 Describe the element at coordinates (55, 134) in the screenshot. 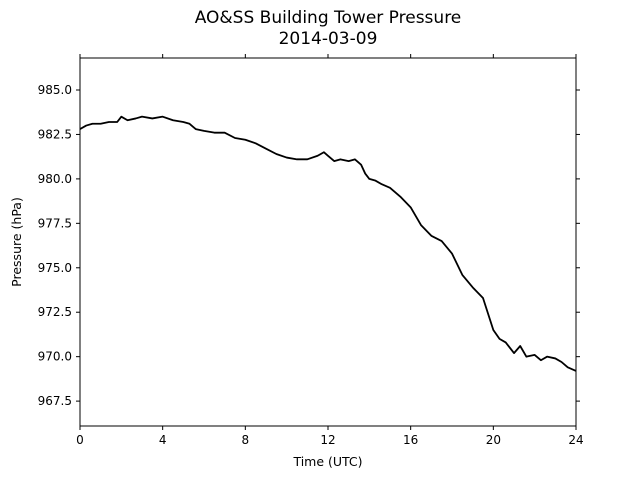

I see `y-tick-label: 982.5` at that location.